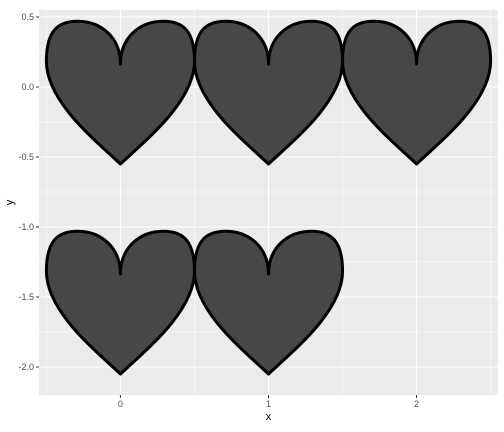 The height and width of the screenshot is (432, 504). What do you see at coordinates (416, 404) in the screenshot?
I see `x-tick-label: 2` at bounding box center [416, 404].